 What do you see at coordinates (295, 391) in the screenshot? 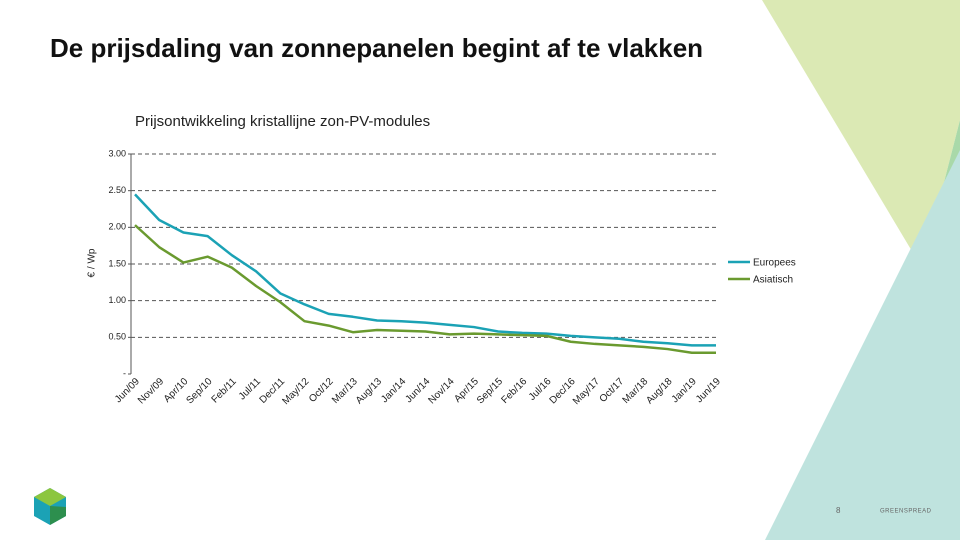
I see `x-tick-label: May/12` at bounding box center [295, 391].